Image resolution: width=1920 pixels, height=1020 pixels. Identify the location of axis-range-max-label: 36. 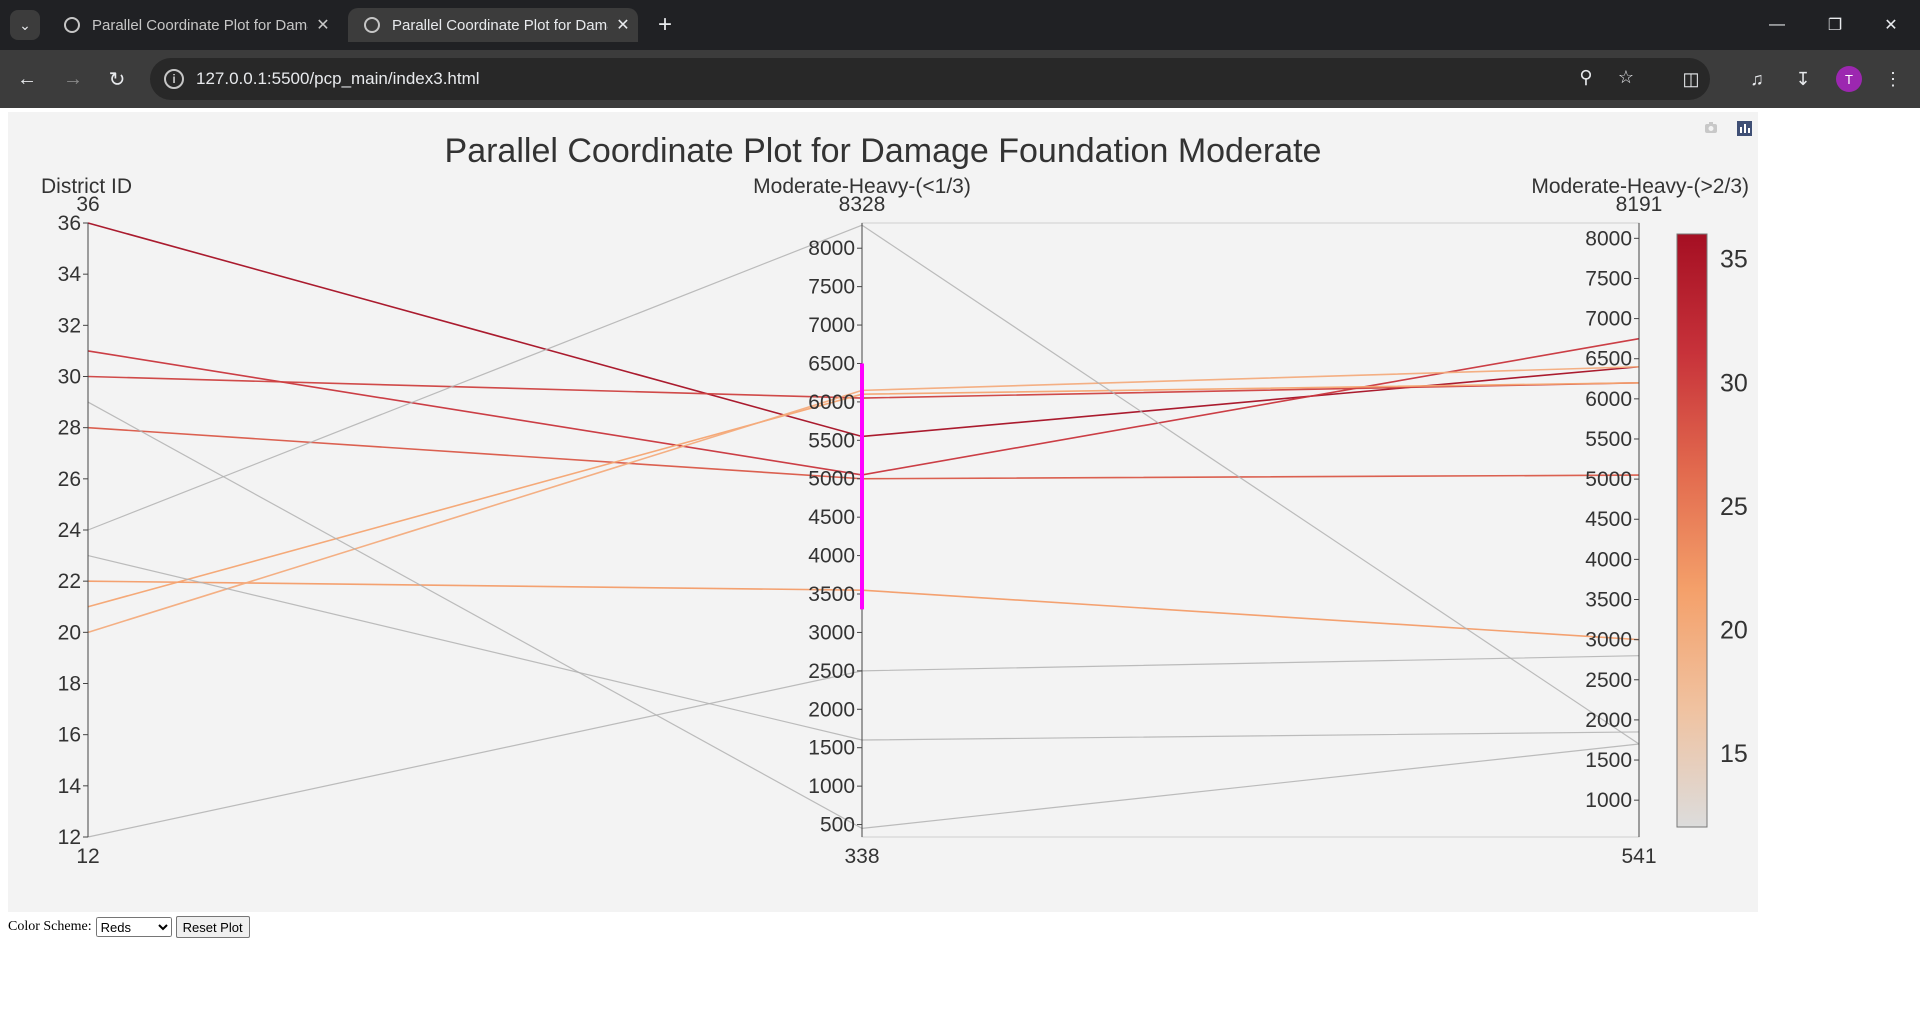
(87, 204).